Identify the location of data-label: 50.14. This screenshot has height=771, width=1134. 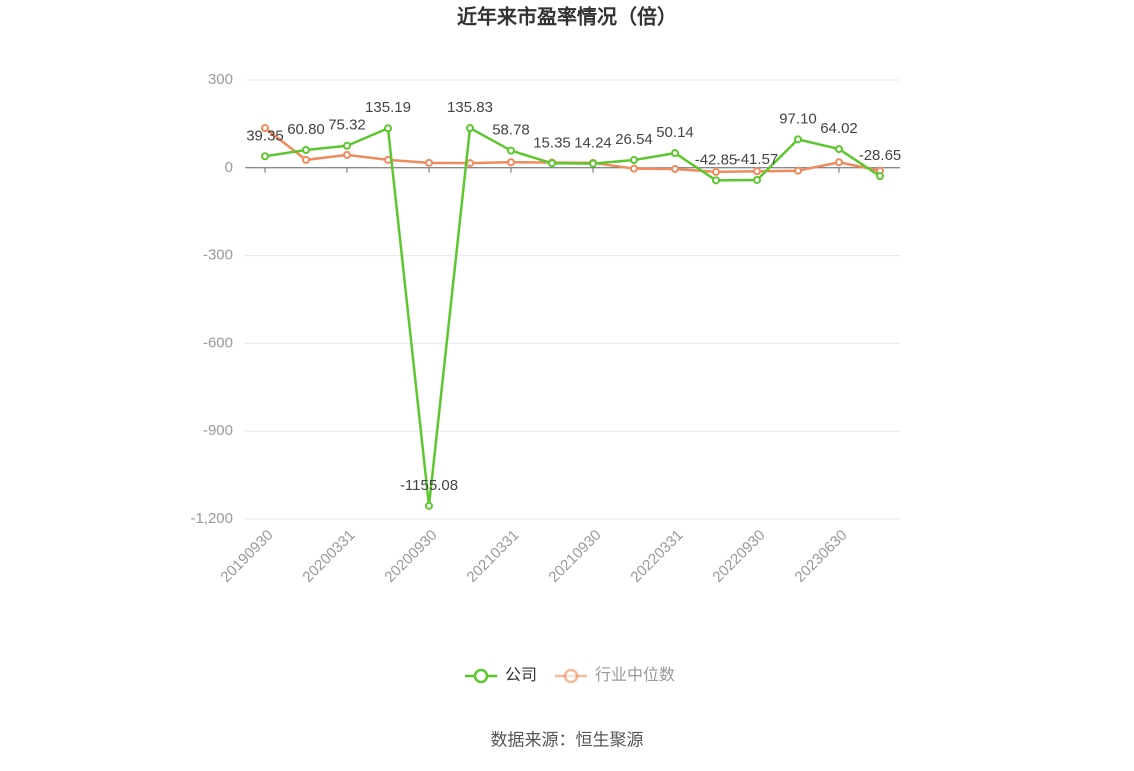
(675, 132).